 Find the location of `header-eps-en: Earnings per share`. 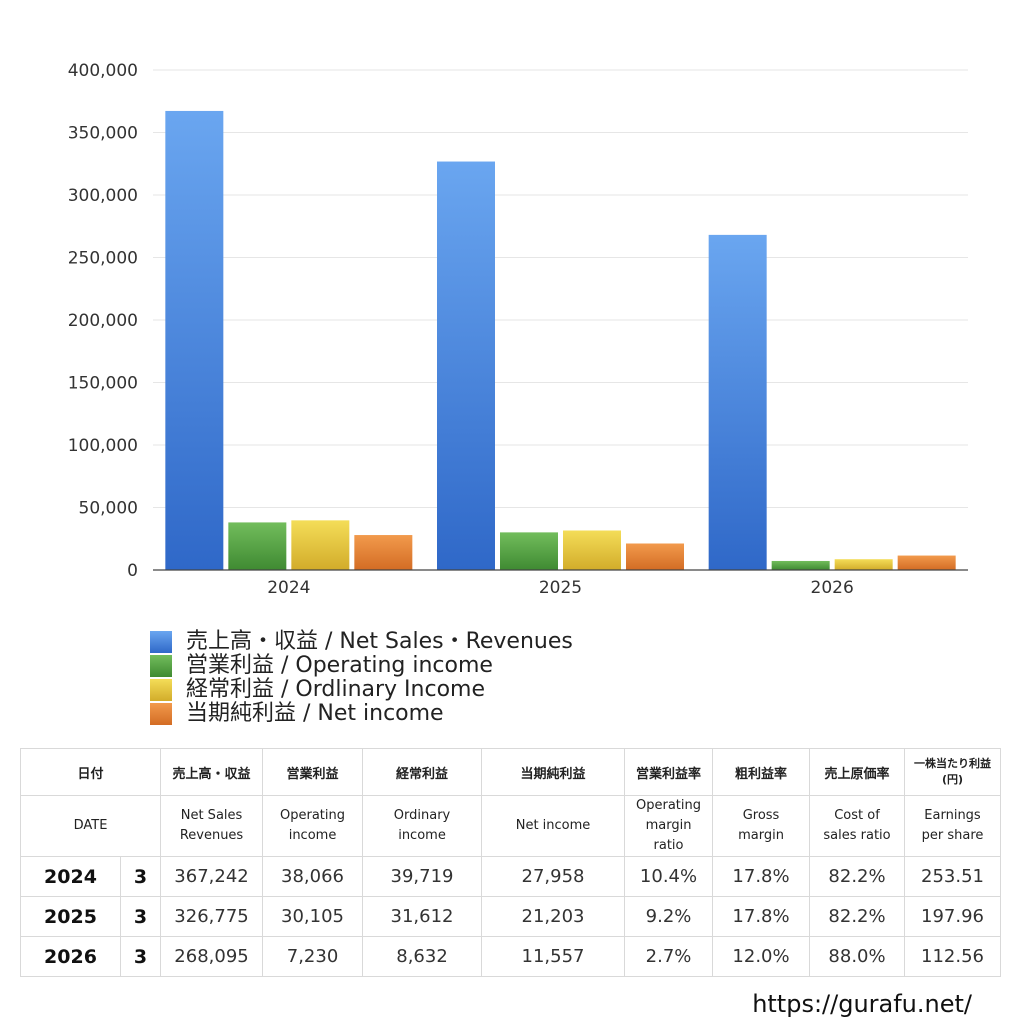

header-eps-en: Earnings per share is located at coordinates (953, 826).